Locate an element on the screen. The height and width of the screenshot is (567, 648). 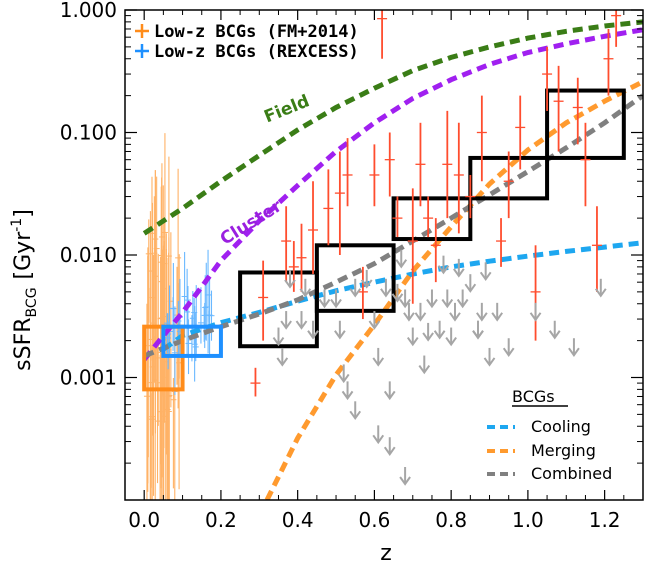
legend-item-rexcess: Low-z BCGs (REXCESS) is located at coordinates (247, 52).